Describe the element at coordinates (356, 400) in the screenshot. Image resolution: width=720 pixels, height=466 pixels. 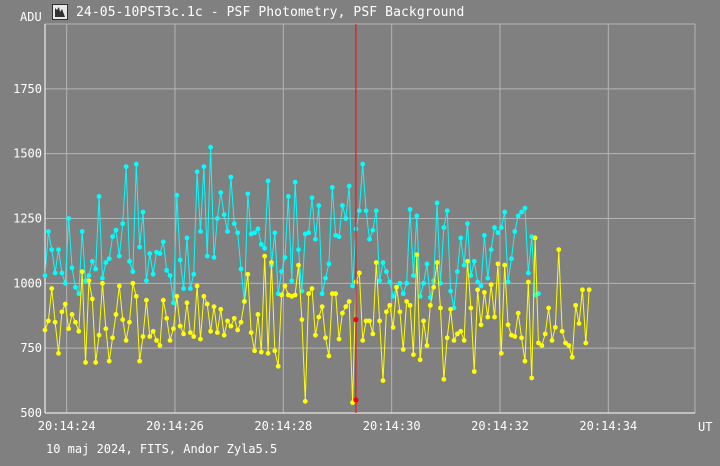
I see `cursor-marker` at that location.